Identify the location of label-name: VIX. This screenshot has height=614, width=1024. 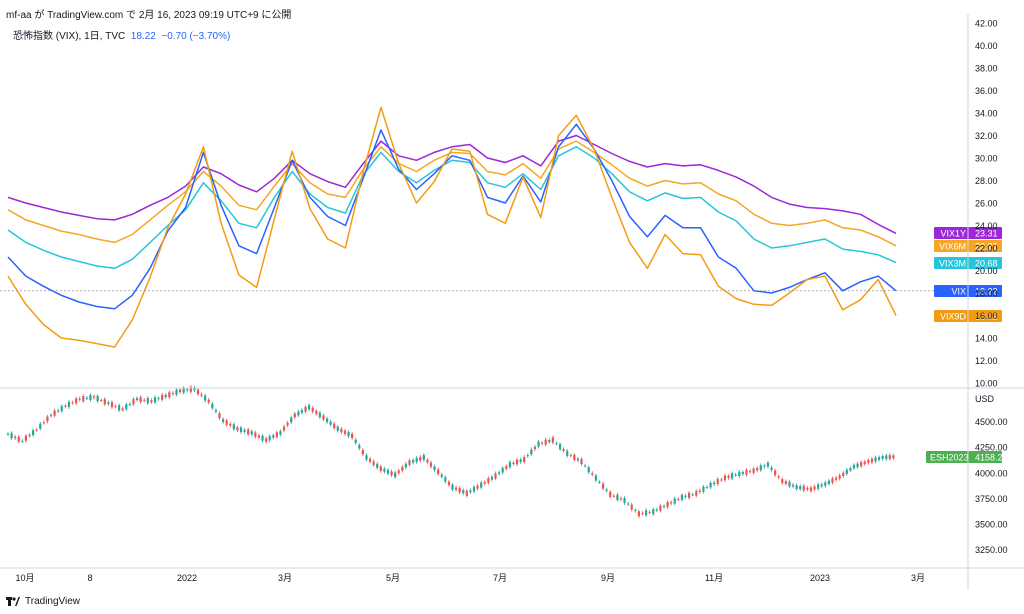
(958, 292).